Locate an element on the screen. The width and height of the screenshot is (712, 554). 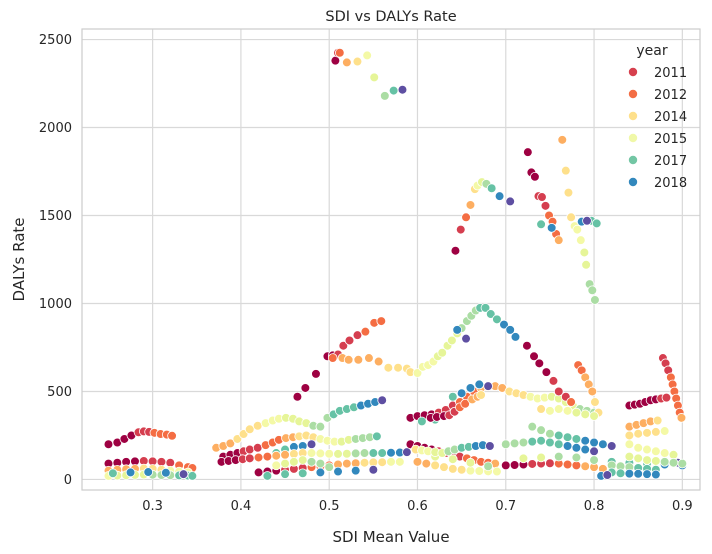
legend-label: 2015 is located at coordinates (670, 139).